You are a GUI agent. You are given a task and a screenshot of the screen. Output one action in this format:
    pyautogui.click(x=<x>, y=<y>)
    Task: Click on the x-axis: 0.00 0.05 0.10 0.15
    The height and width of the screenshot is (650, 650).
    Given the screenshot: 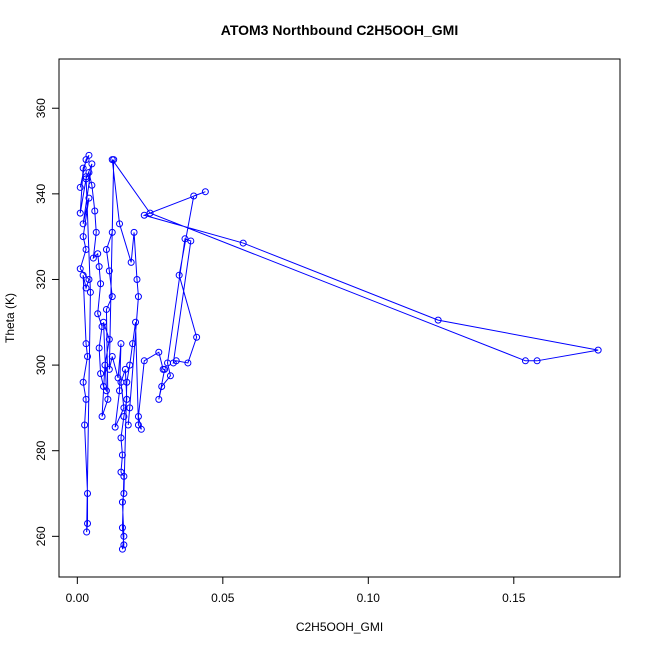 What is the action you would take?
    pyautogui.click(x=296, y=590)
    